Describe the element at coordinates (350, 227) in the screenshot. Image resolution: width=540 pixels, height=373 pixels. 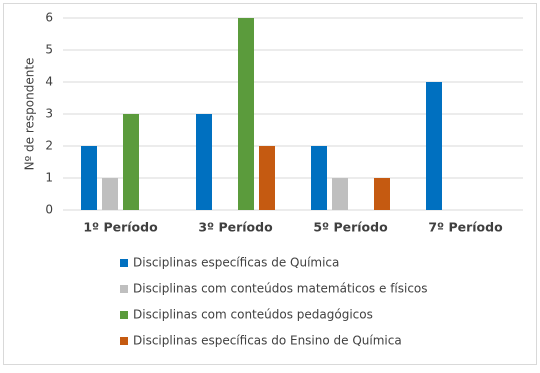
I see `x-tick-label: 5º Período` at that location.